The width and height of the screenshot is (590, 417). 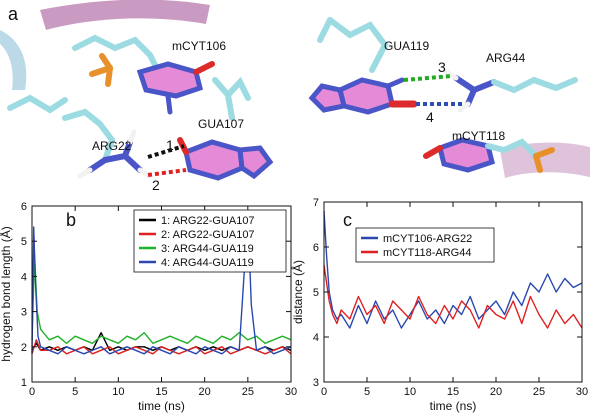 What do you see at coordinates (61, 128) in the screenshot?
I see `arg22-chain` at bounding box center [61, 128].